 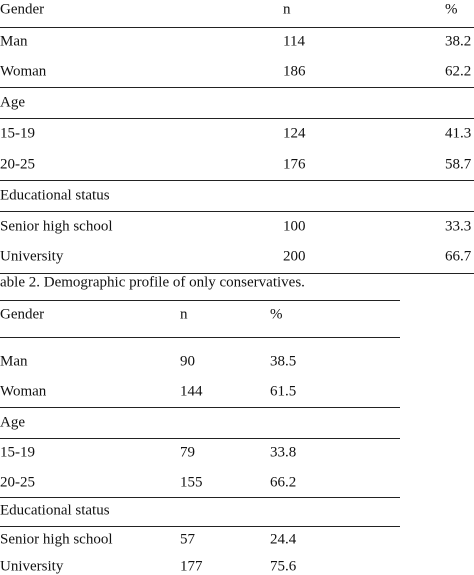 I want to click on table-cell: 24.4, so click(x=283, y=539).